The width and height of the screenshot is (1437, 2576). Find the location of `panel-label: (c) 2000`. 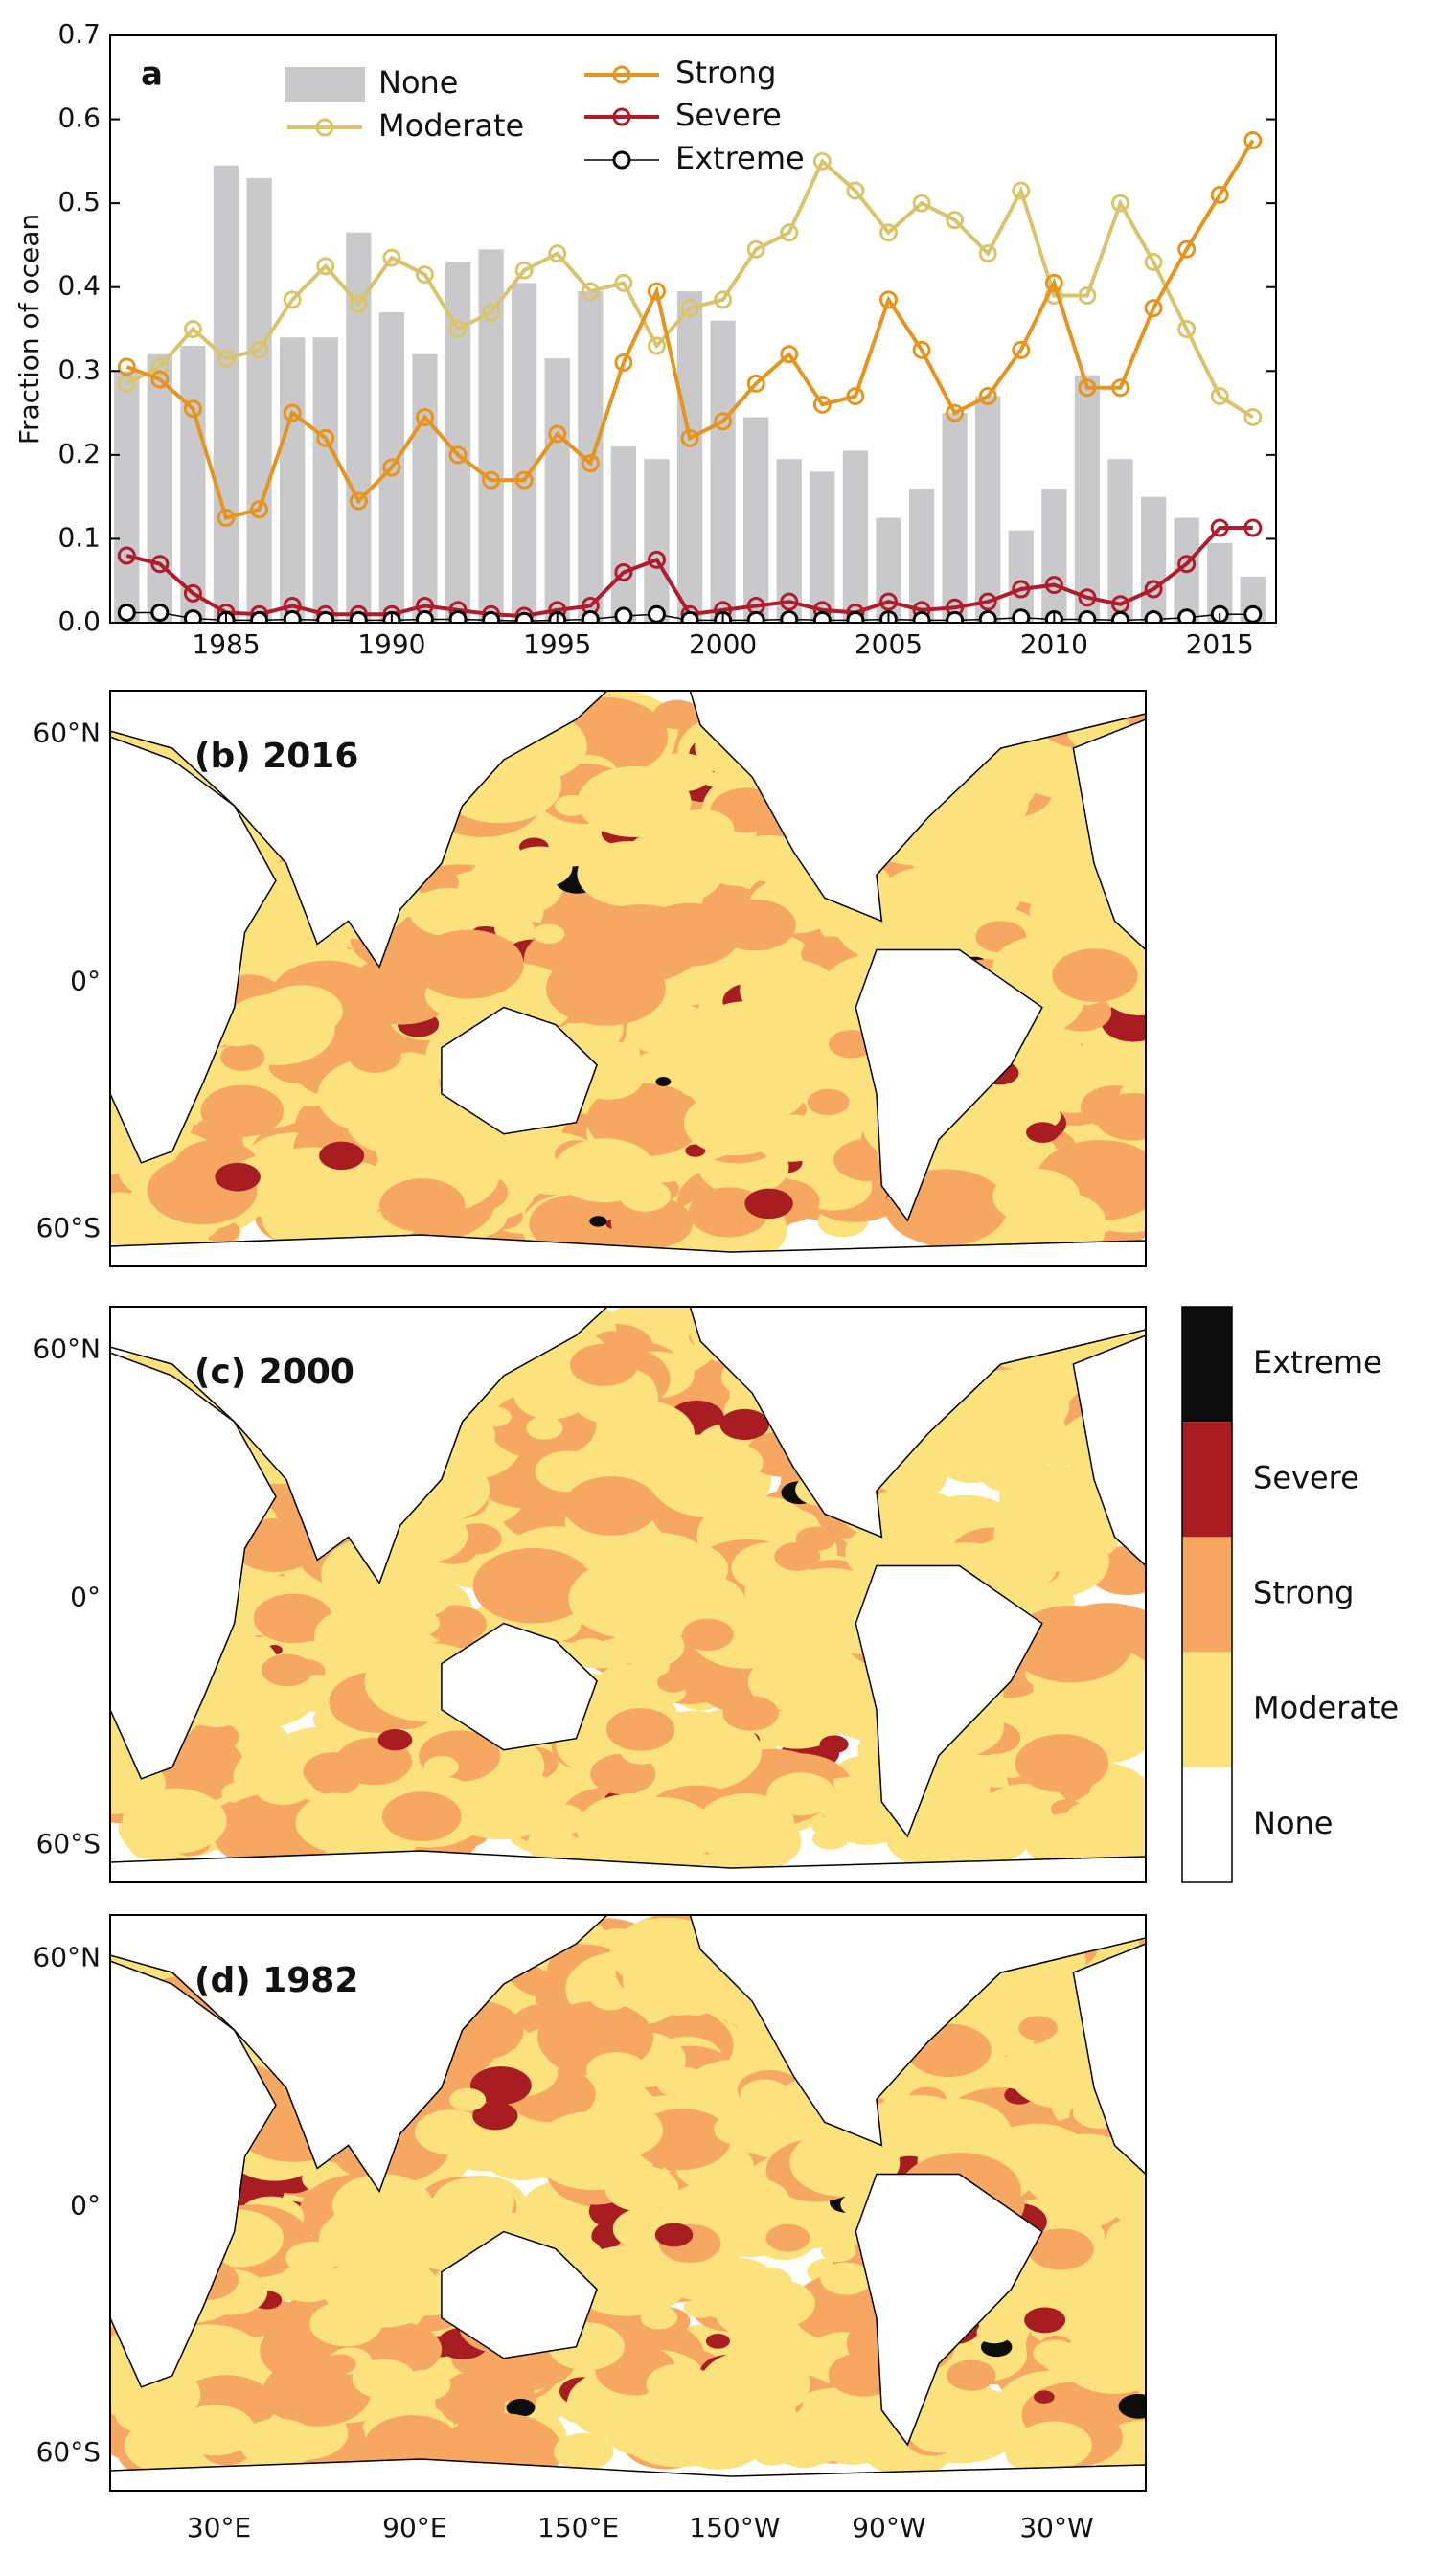

panel-label: (c) 2000 is located at coordinates (274, 1372).